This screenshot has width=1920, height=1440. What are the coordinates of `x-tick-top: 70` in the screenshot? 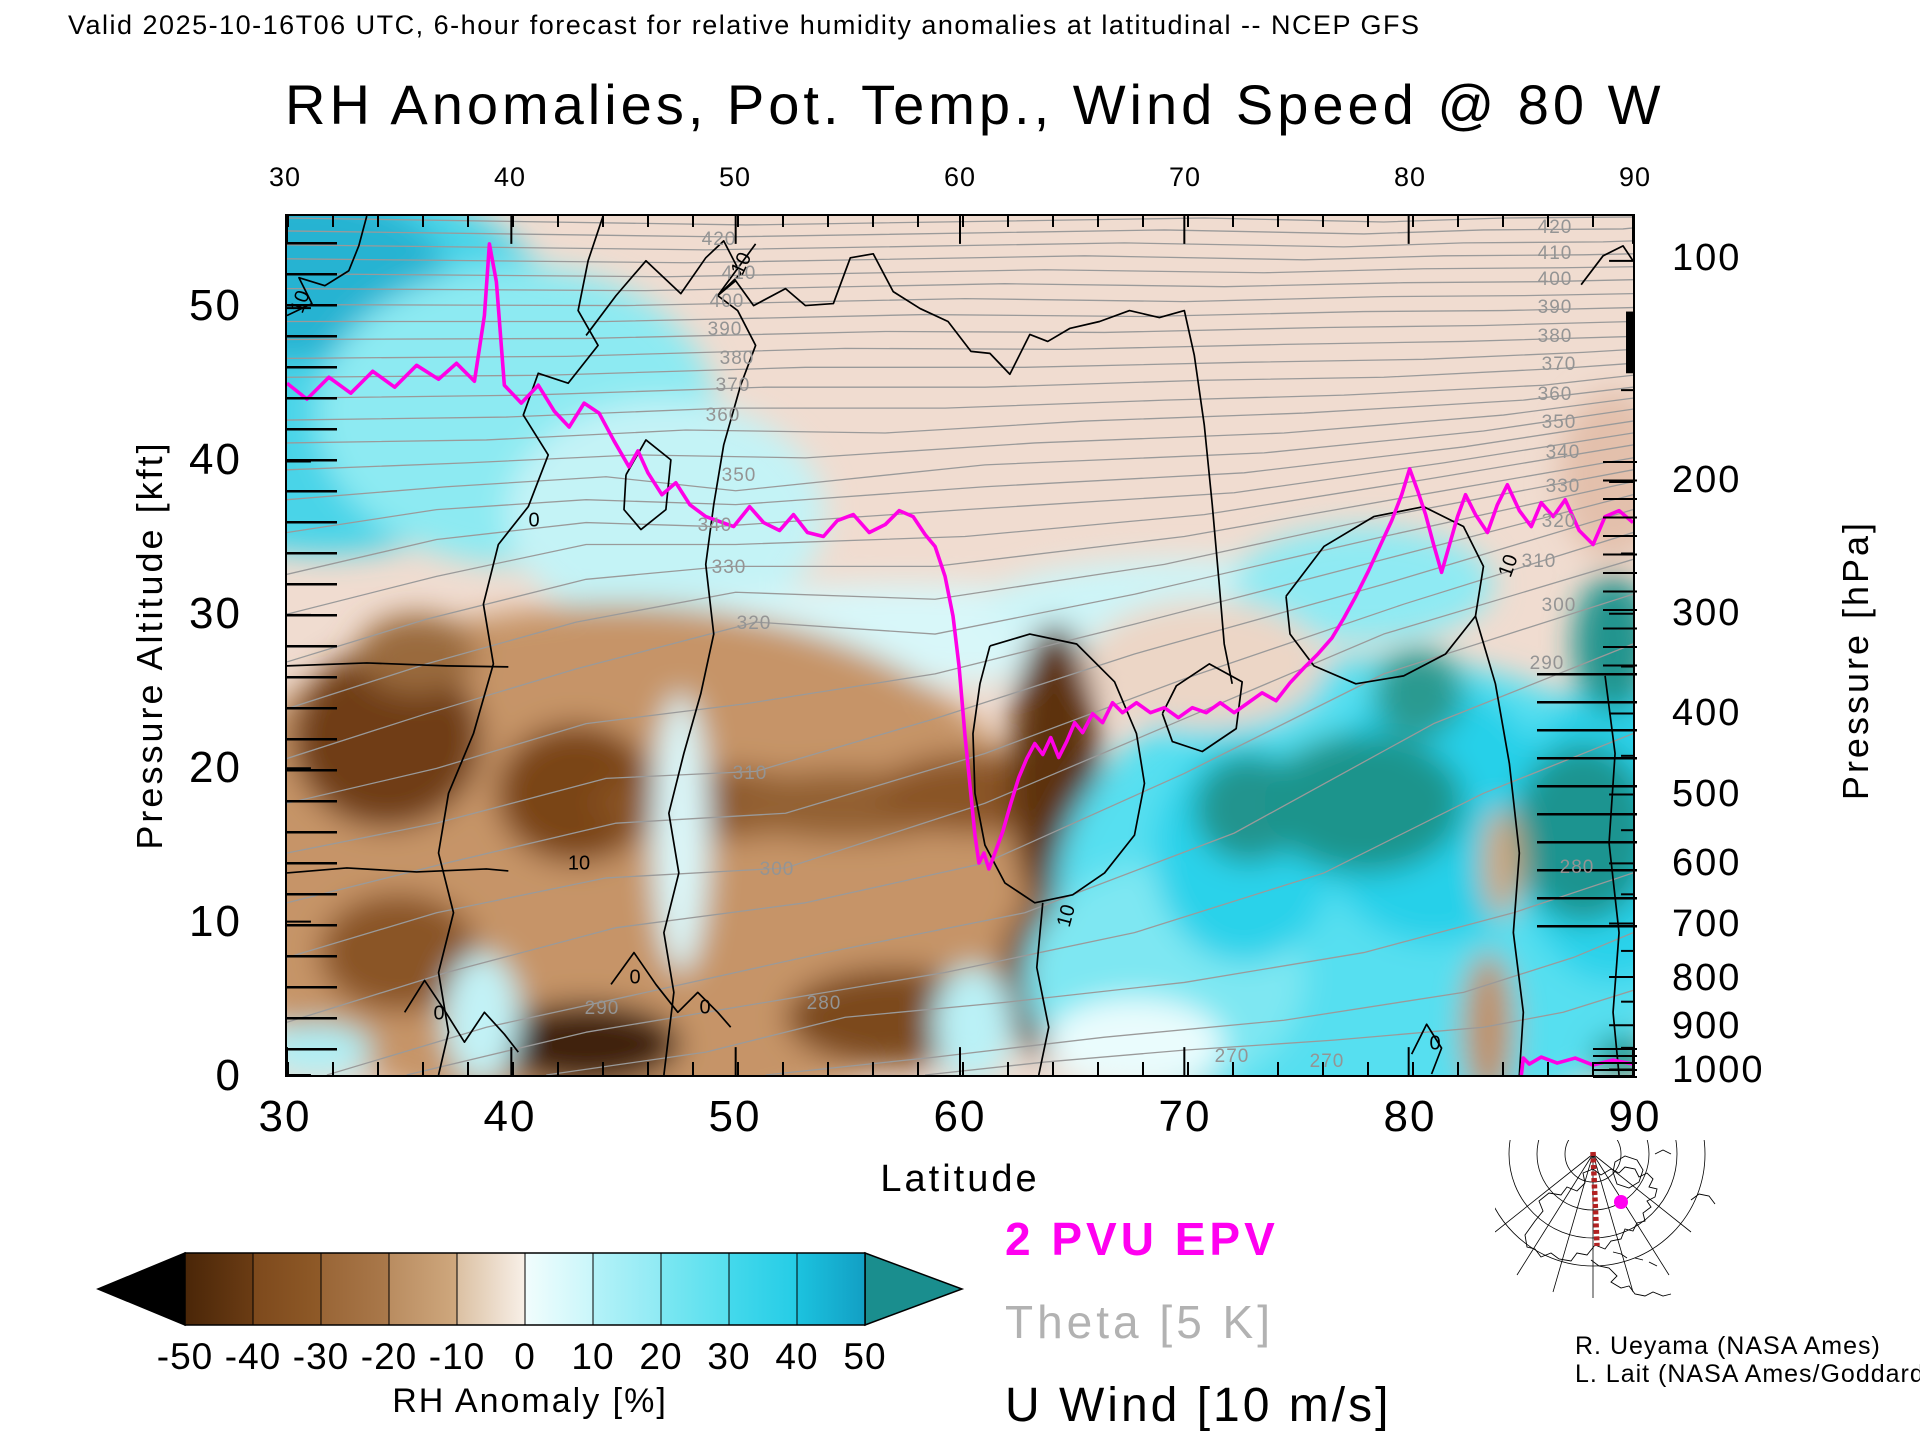 It's located at (1185, 177).